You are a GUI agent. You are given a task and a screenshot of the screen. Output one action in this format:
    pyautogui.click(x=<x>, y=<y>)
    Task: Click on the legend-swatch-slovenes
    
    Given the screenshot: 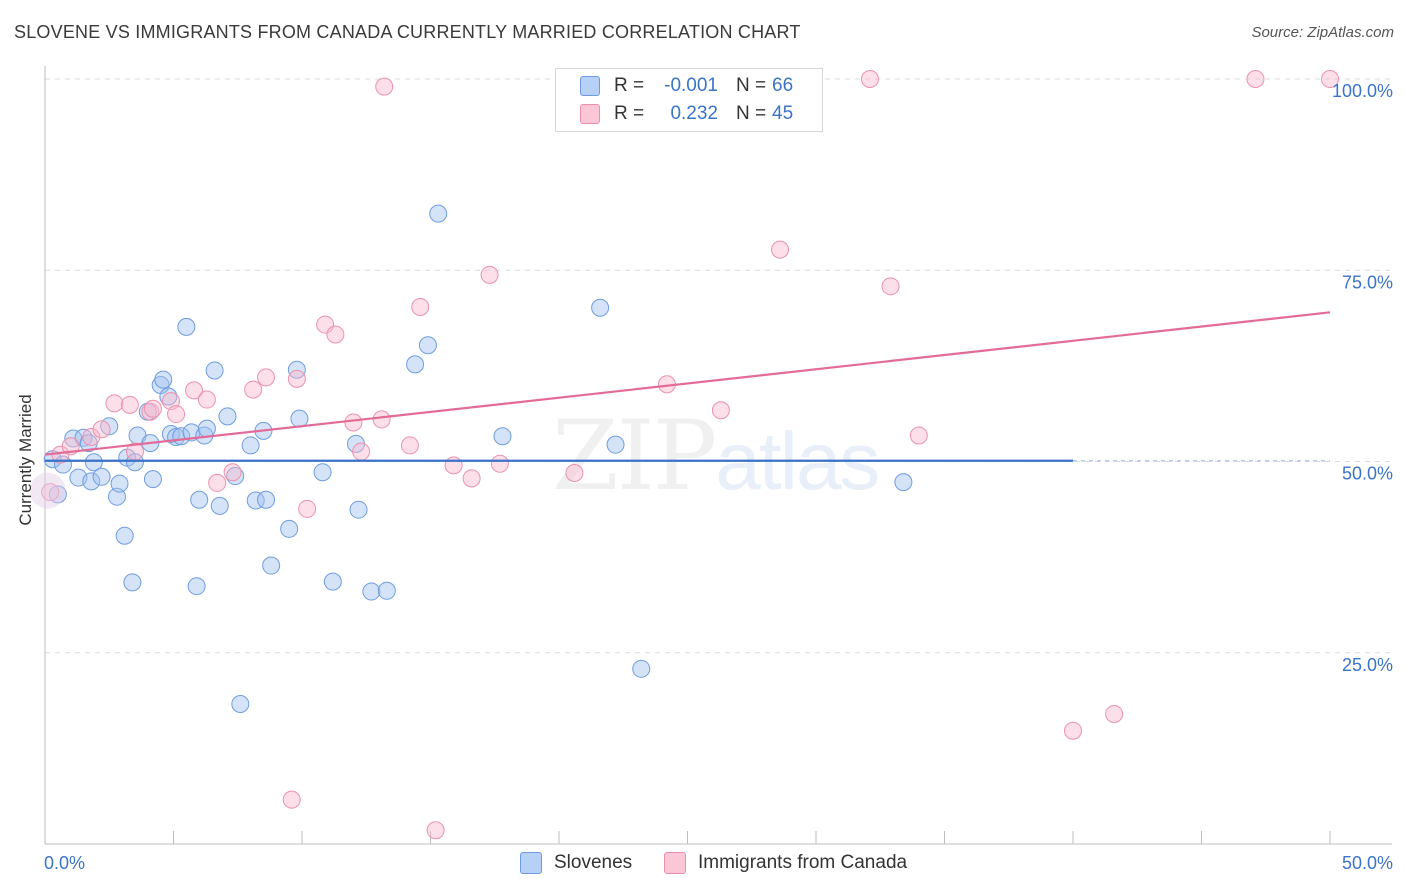 What is the action you would take?
    pyautogui.click(x=590, y=86)
    